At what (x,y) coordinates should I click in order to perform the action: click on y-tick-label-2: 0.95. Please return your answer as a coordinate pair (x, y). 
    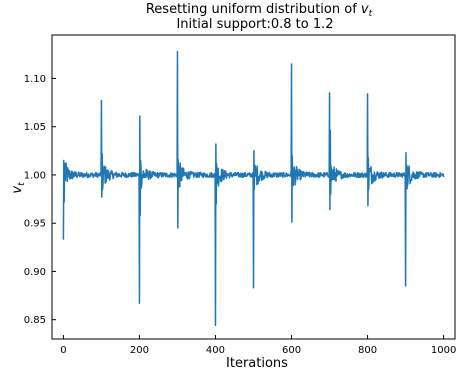
    Looking at the image, I should click on (35, 224).